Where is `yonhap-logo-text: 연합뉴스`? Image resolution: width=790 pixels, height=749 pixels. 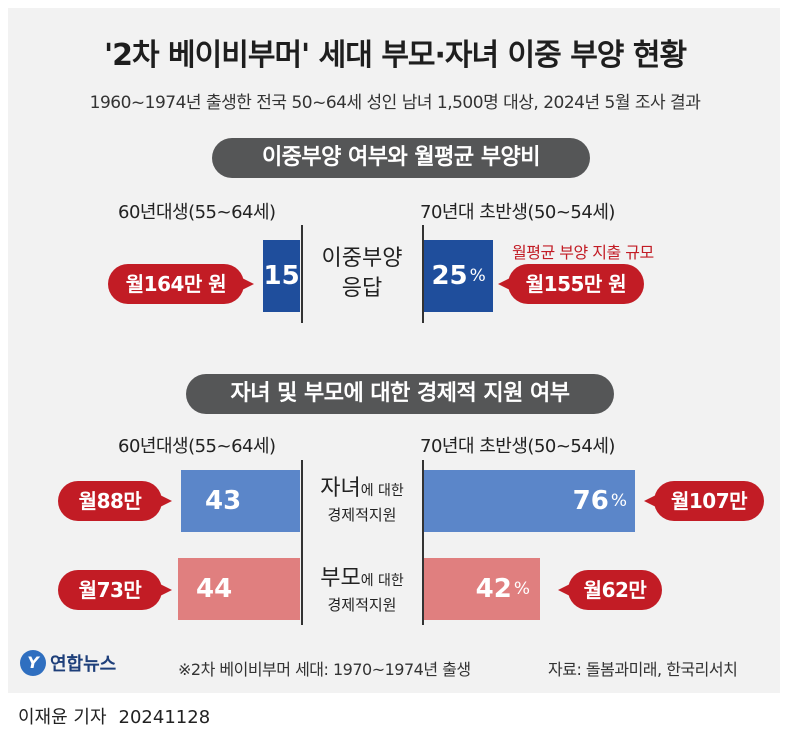 yonhap-logo-text: 연합뉴스 is located at coordinates (83, 664).